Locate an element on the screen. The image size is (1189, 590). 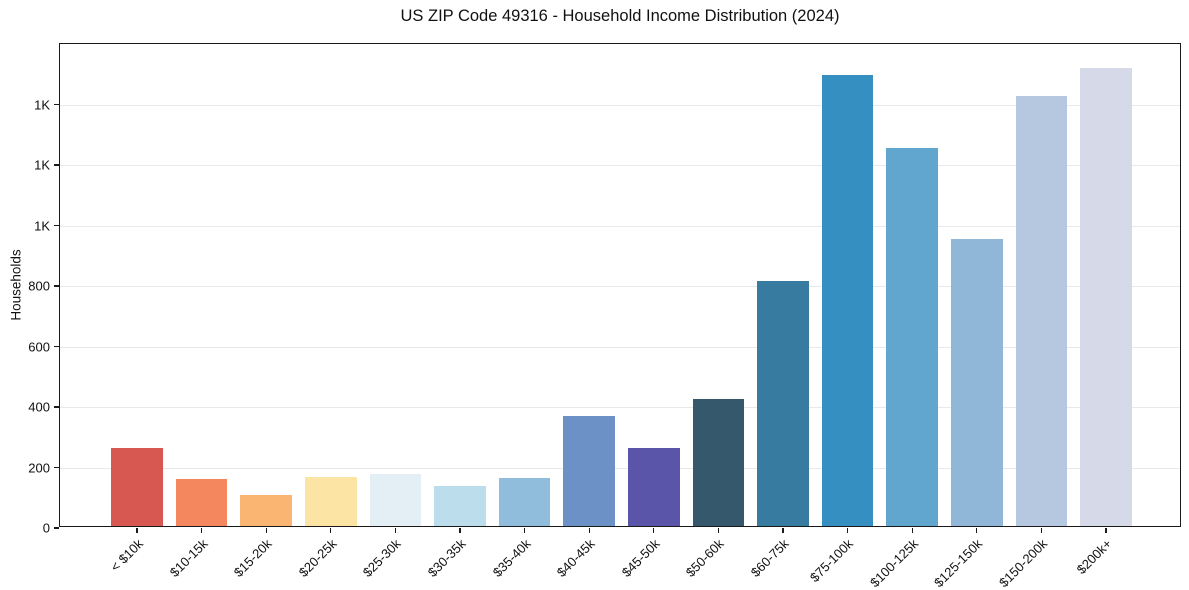
bar-$10-15k is located at coordinates (201, 502).